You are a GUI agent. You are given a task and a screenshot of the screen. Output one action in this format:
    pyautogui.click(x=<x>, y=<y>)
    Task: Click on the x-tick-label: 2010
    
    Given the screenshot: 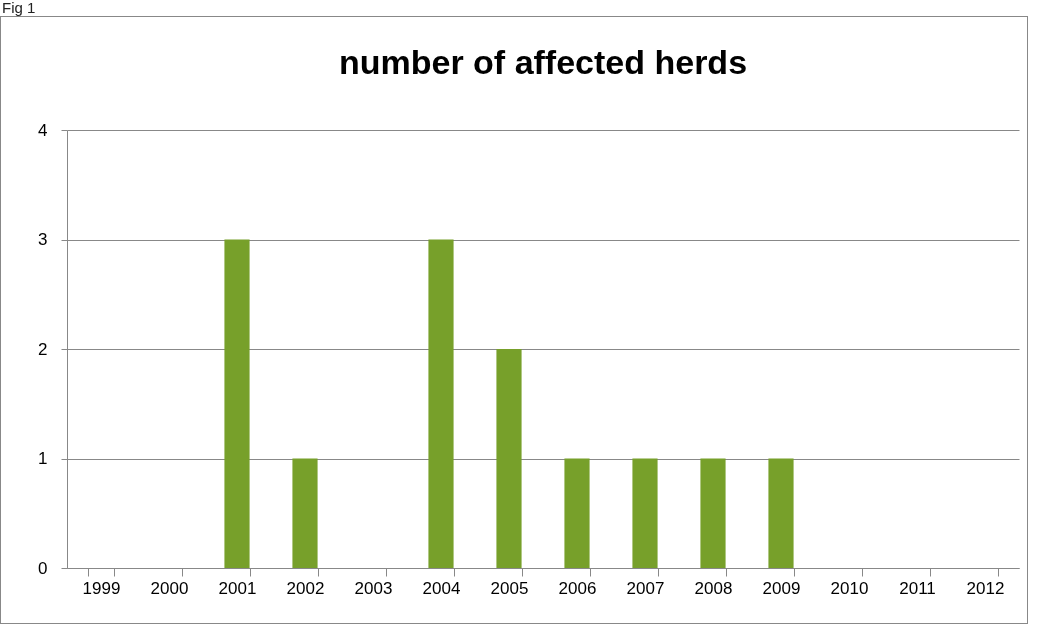 What is the action you would take?
    pyautogui.click(x=849, y=588)
    